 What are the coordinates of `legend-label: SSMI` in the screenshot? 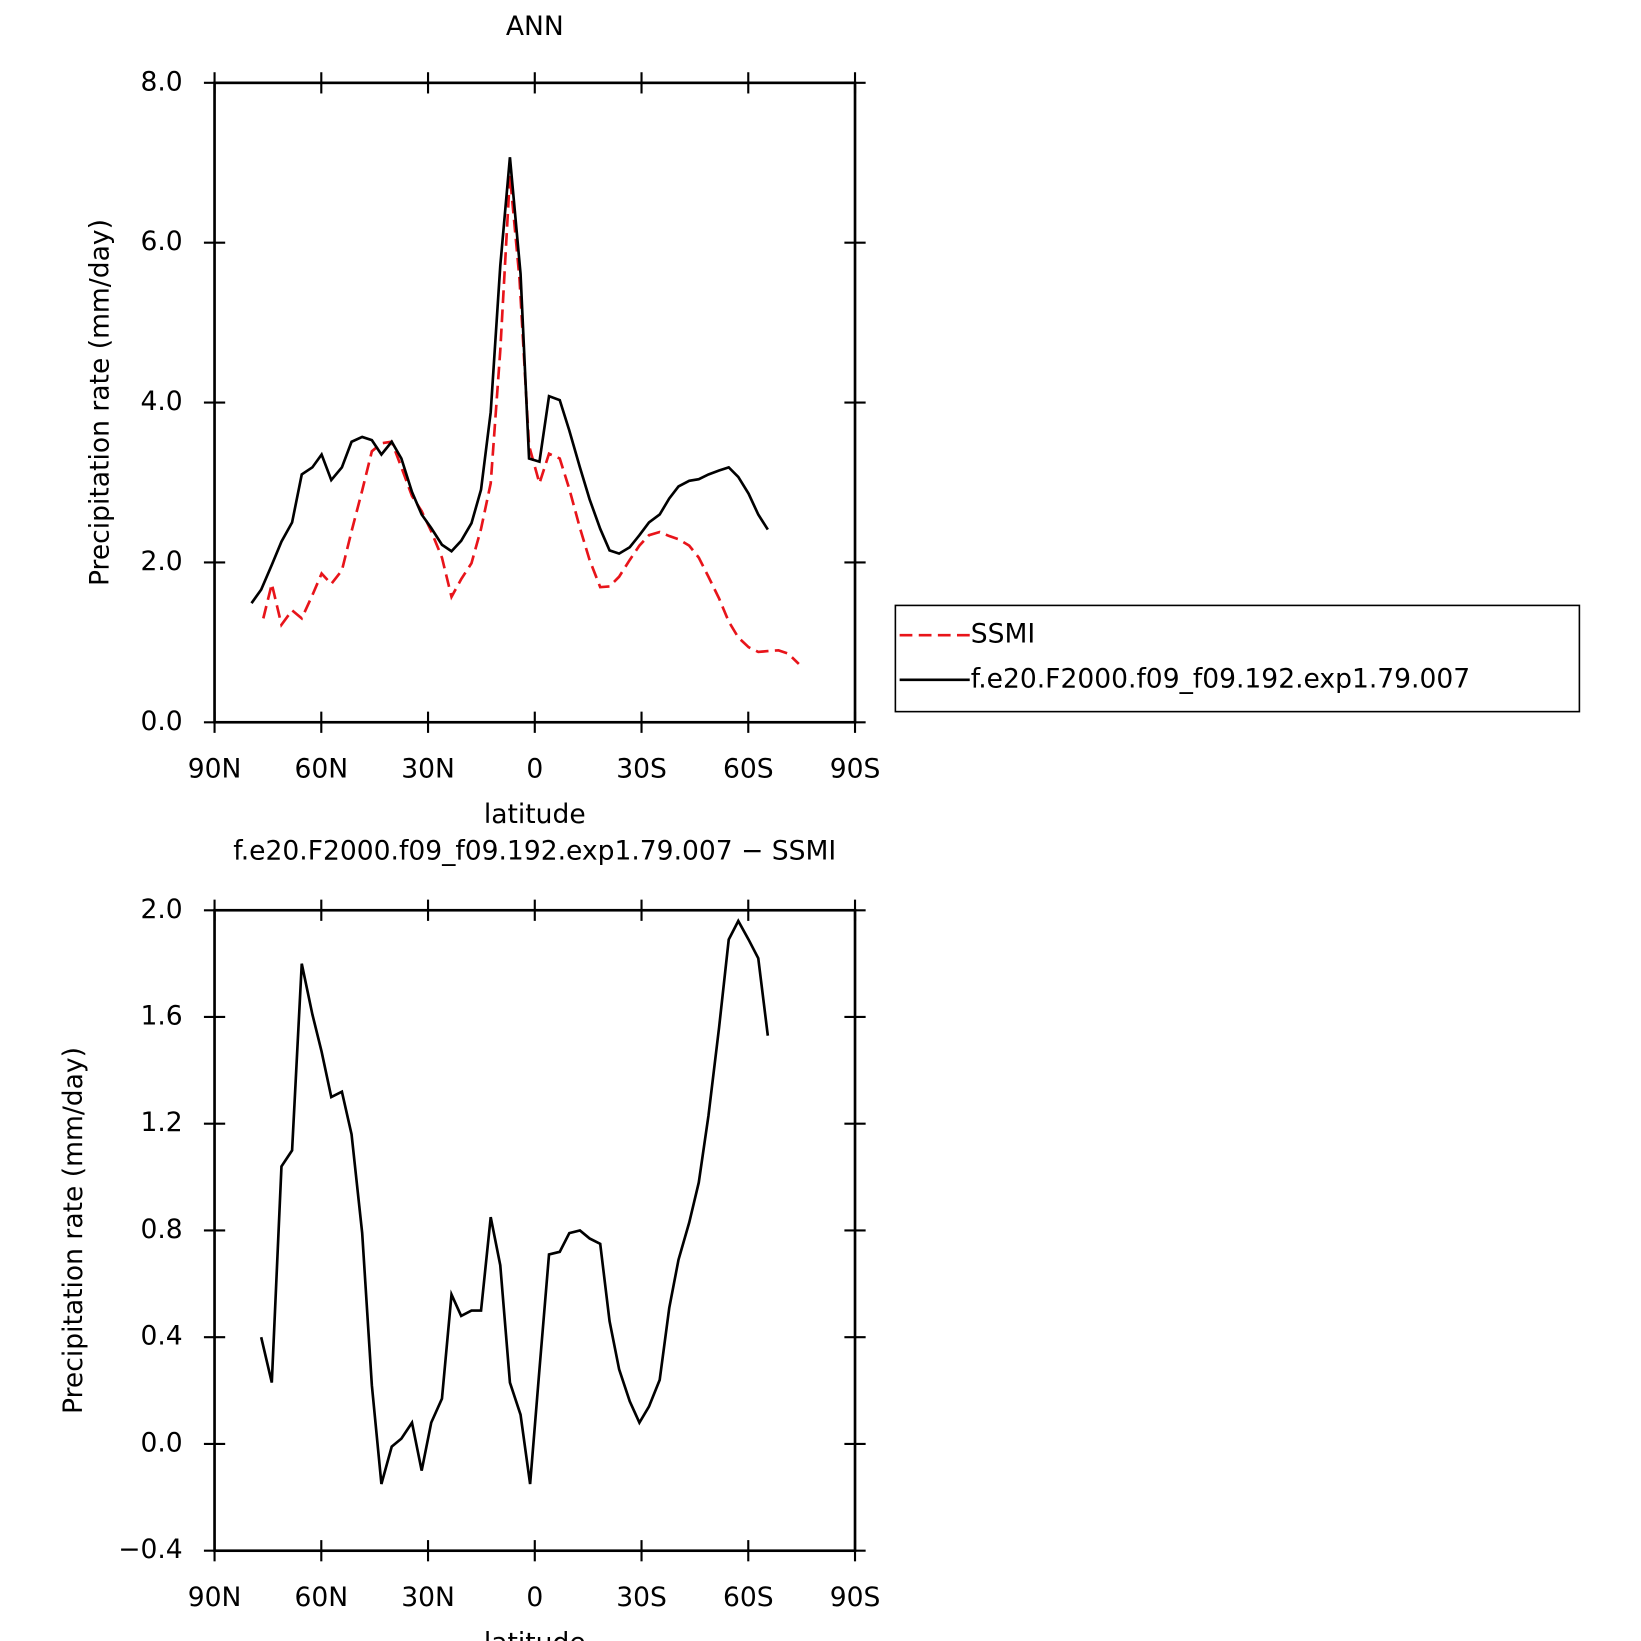 It's located at (1003, 634).